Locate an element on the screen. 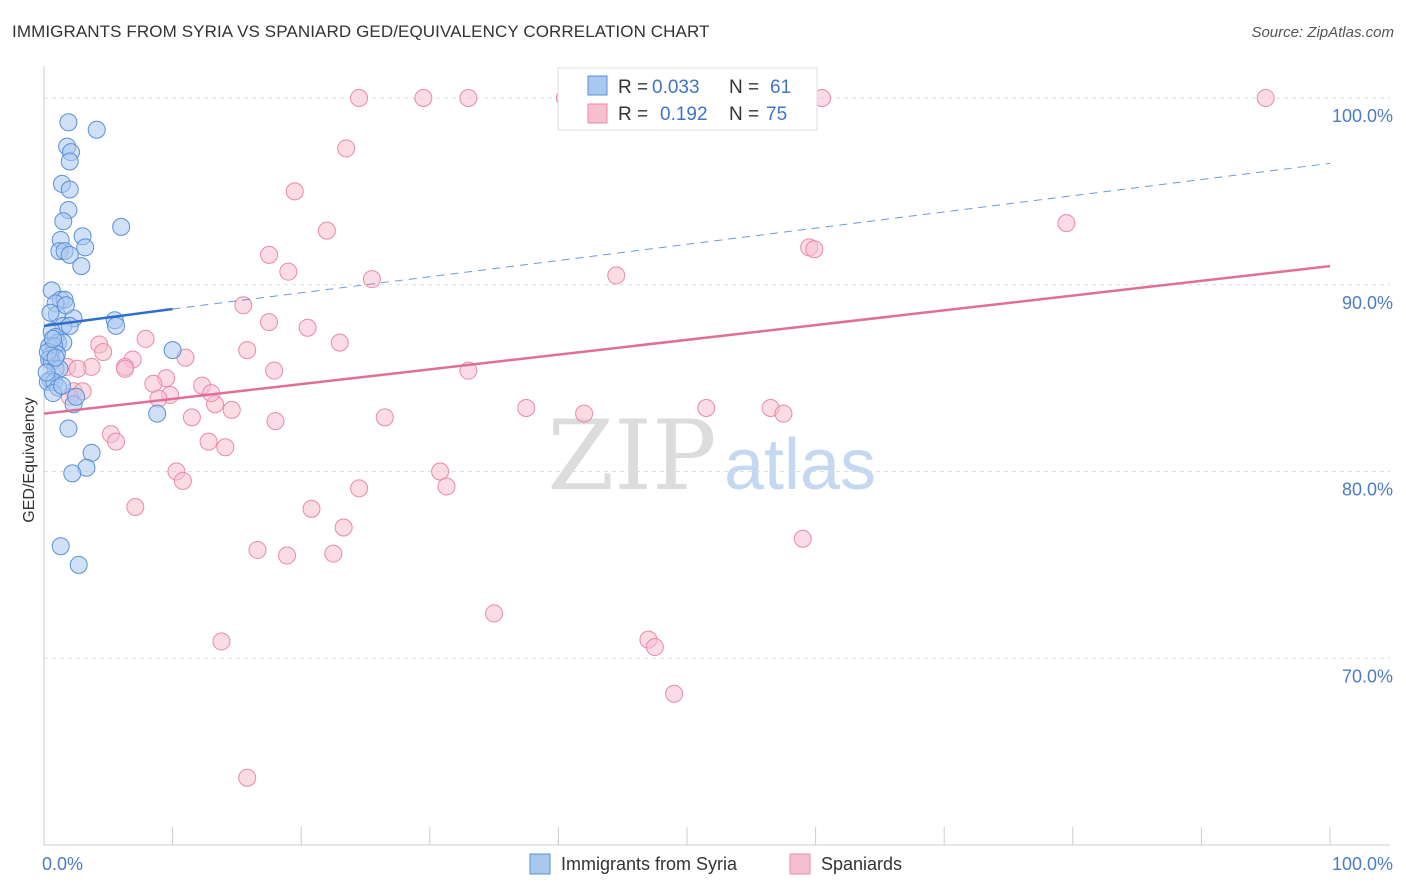  y-tick-label-2: 90.0% is located at coordinates (1367, 303).